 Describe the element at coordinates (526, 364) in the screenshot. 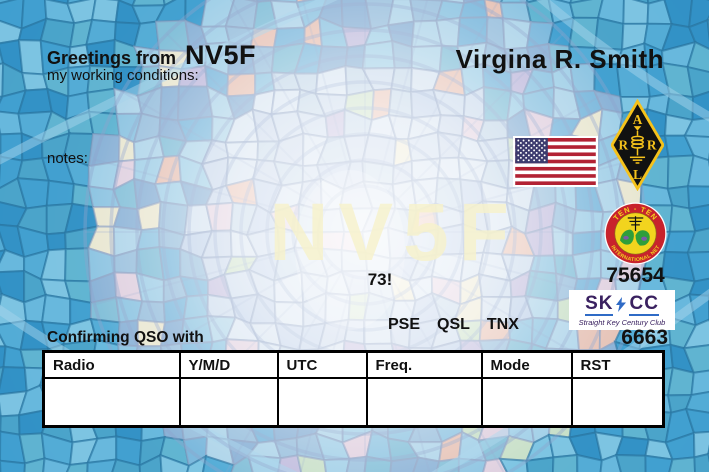

I see `col-header-mode: Mode` at that location.